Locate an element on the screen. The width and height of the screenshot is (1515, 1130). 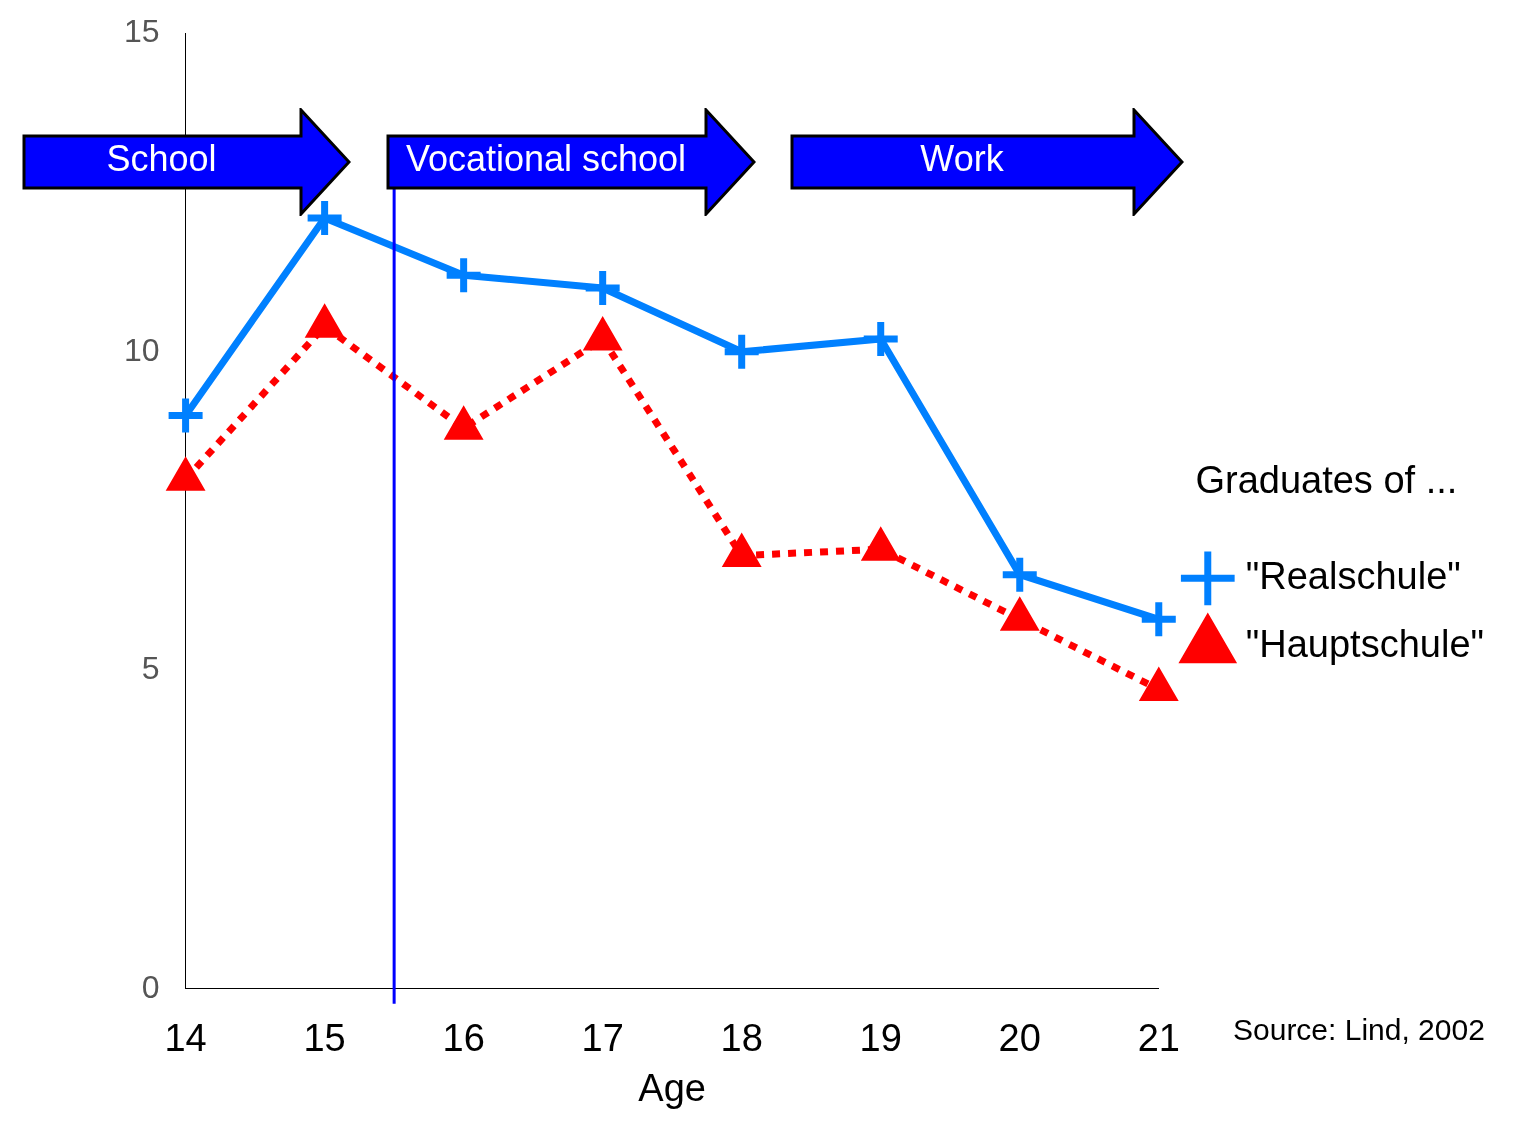
x-tick-label: 16 is located at coordinates (463, 1038).